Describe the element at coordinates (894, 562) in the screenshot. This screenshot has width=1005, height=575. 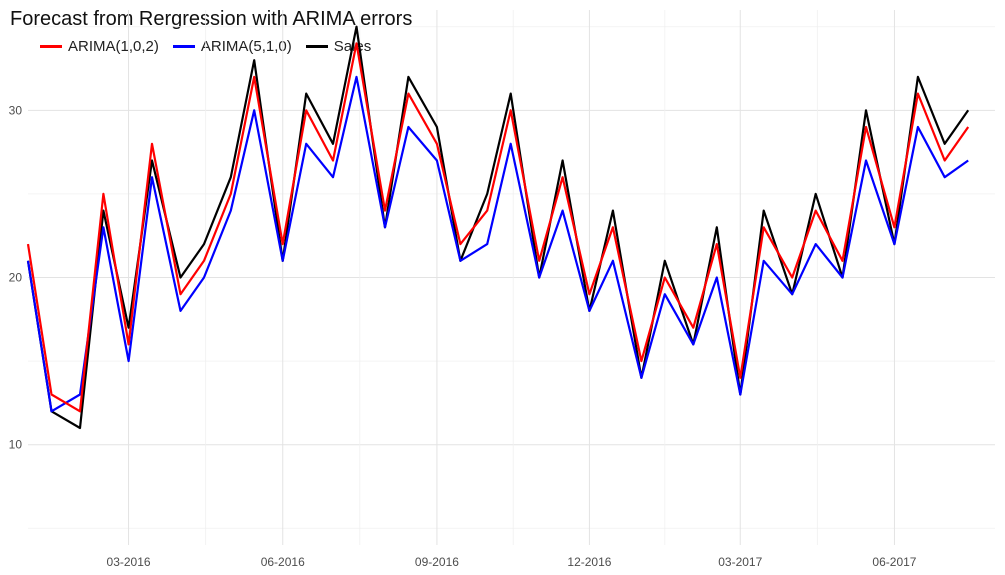
I see `x-tick-label: 06-2017` at that location.